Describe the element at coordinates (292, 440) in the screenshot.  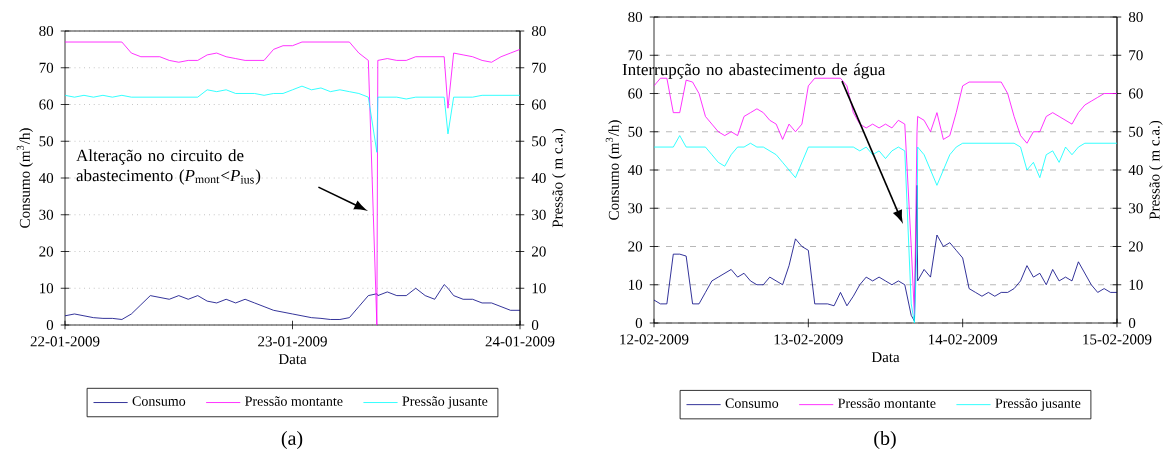
I see `text: (a)` at that location.